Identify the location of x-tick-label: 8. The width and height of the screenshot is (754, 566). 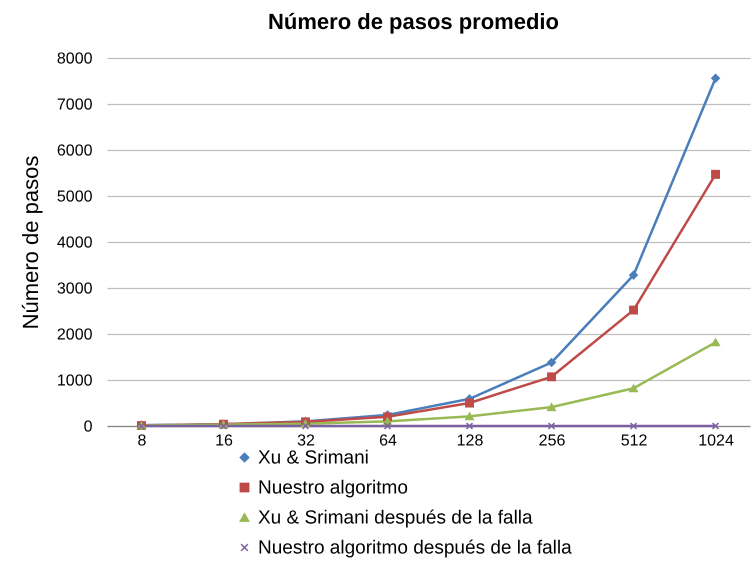
(141, 441).